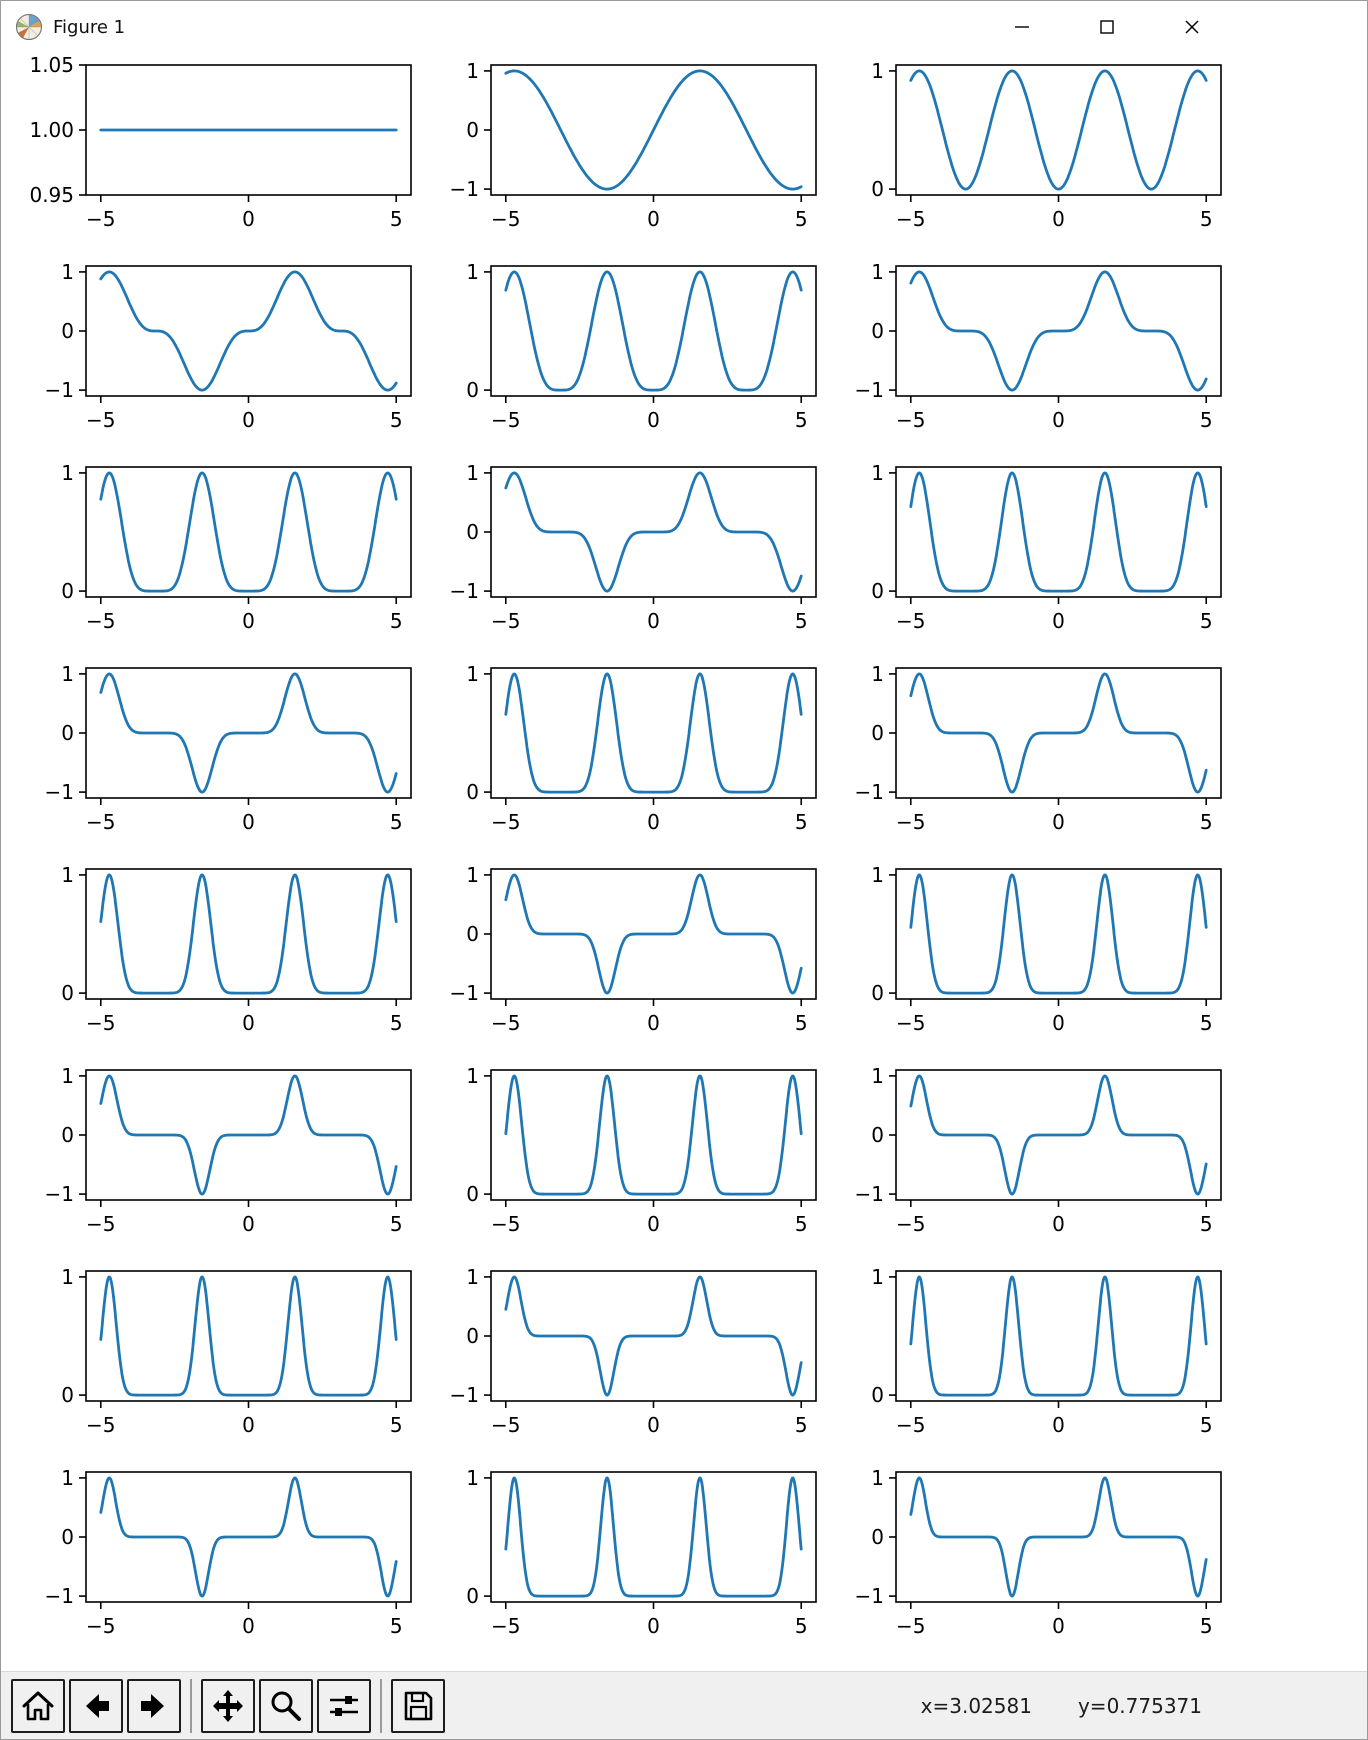  What do you see at coordinates (1139, 1706) in the screenshot?
I see `cursor-y-readout: y=0.775371` at bounding box center [1139, 1706].